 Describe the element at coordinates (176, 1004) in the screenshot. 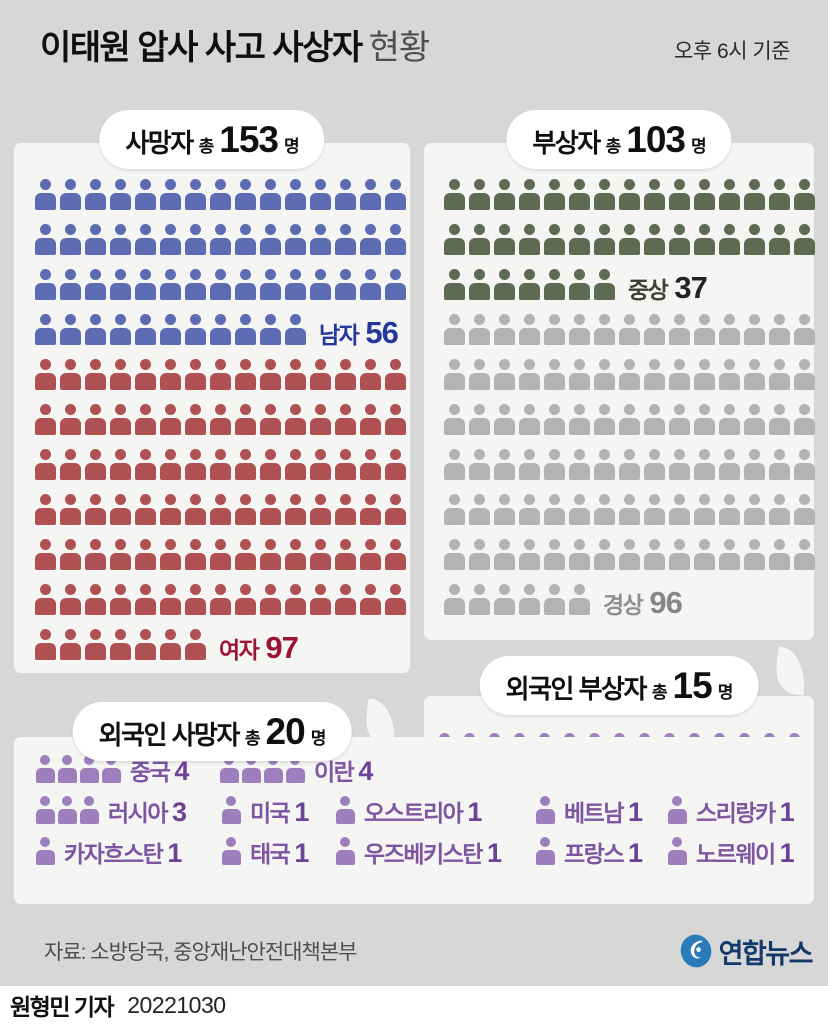

I see `credit-date: 20221030` at that location.